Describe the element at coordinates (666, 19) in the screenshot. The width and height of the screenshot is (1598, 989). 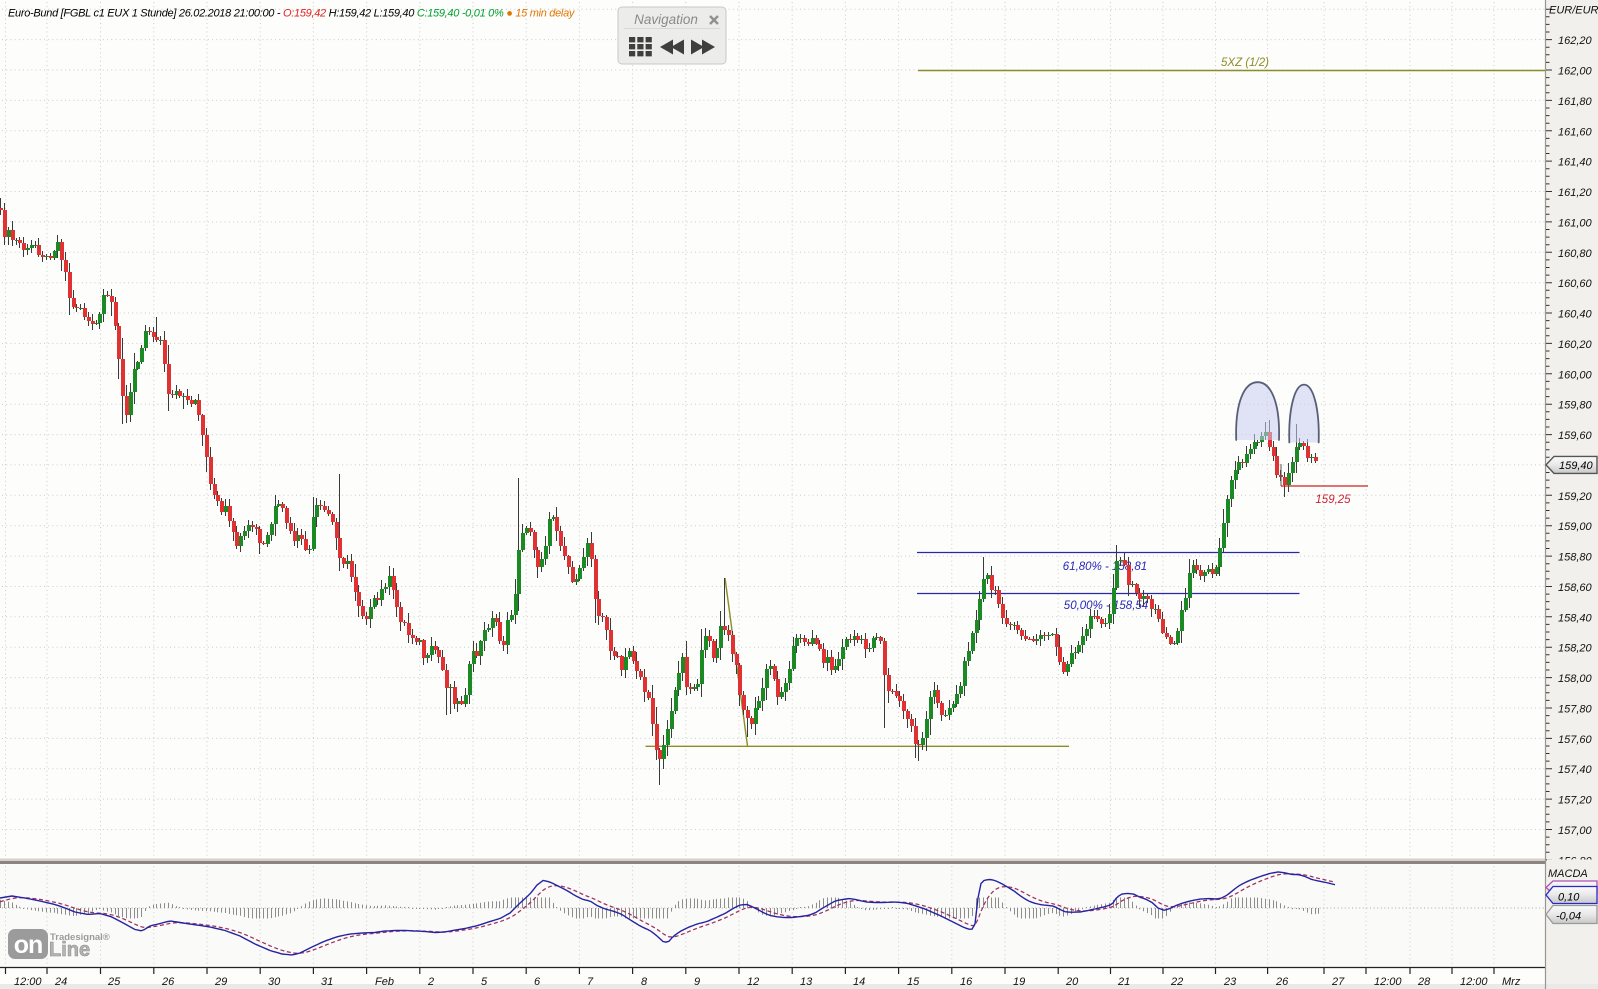
I see `svg-text: Navigation` at that location.